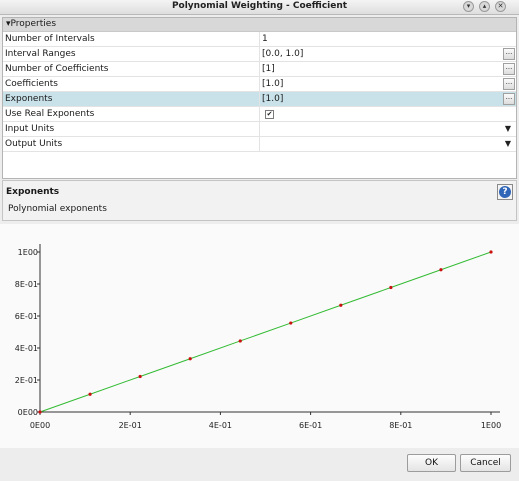 The width and height of the screenshot is (519, 481). I want to click on property-row-input-units: Input Units ▼, so click(259, 129).